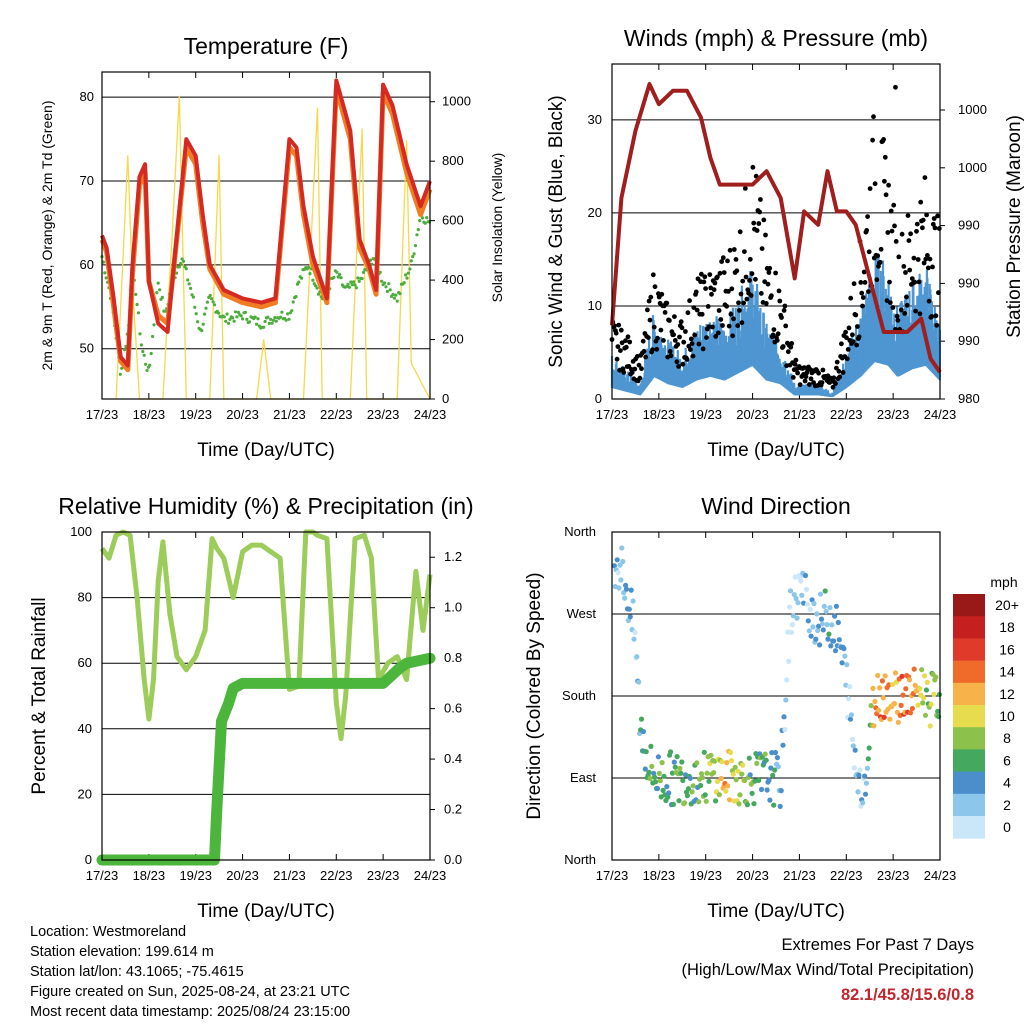 The width and height of the screenshot is (1024, 1024). I want to click on wind-x-tick-label: 17/23, so click(612, 414).